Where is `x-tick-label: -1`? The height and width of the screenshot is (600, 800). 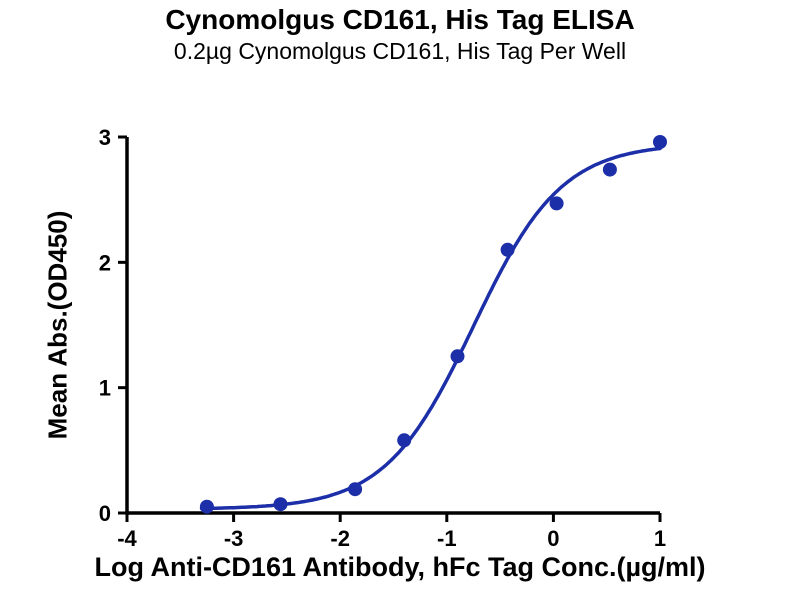 x-tick-label: -1 is located at coordinates (447, 538).